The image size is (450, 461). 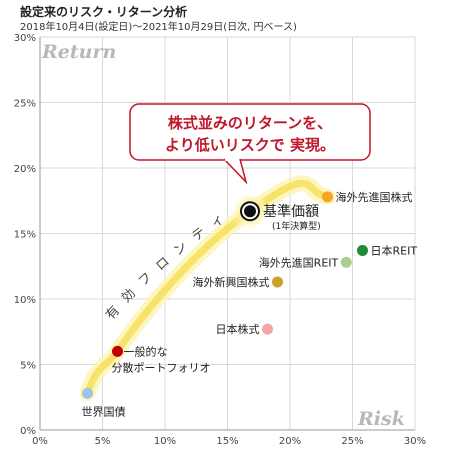 I want to click on data-point-label: 日本REIT, so click(x=394, y=251).